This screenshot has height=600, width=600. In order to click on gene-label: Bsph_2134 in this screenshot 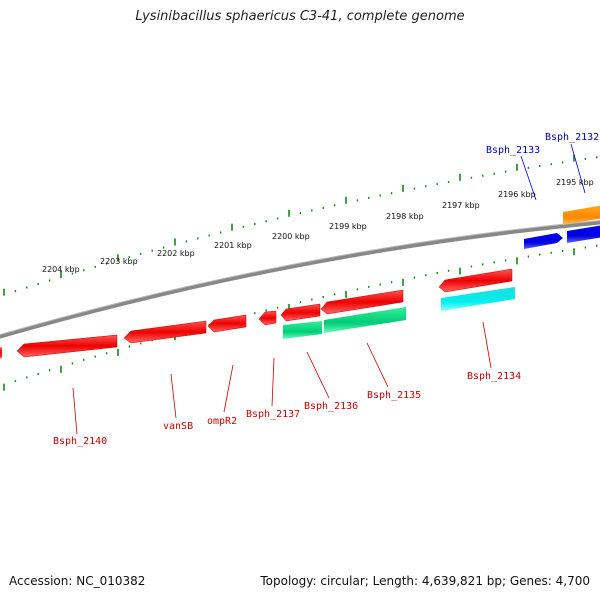, I will do `click(494, 376)`.